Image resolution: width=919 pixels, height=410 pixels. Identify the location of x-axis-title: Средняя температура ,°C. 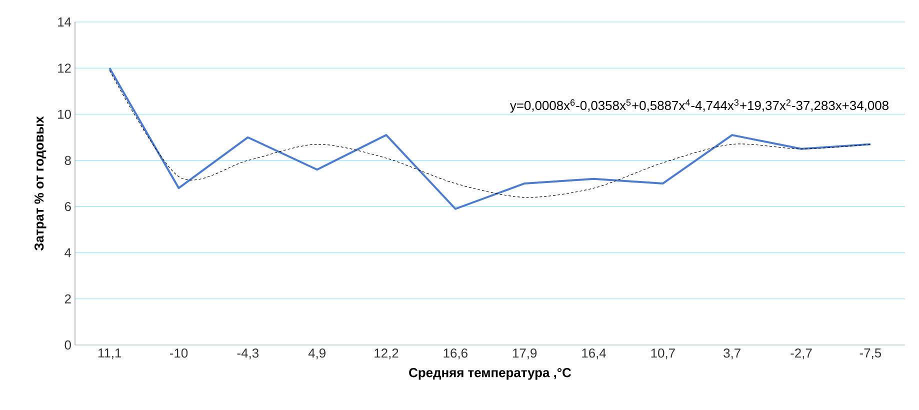
(490, 374).